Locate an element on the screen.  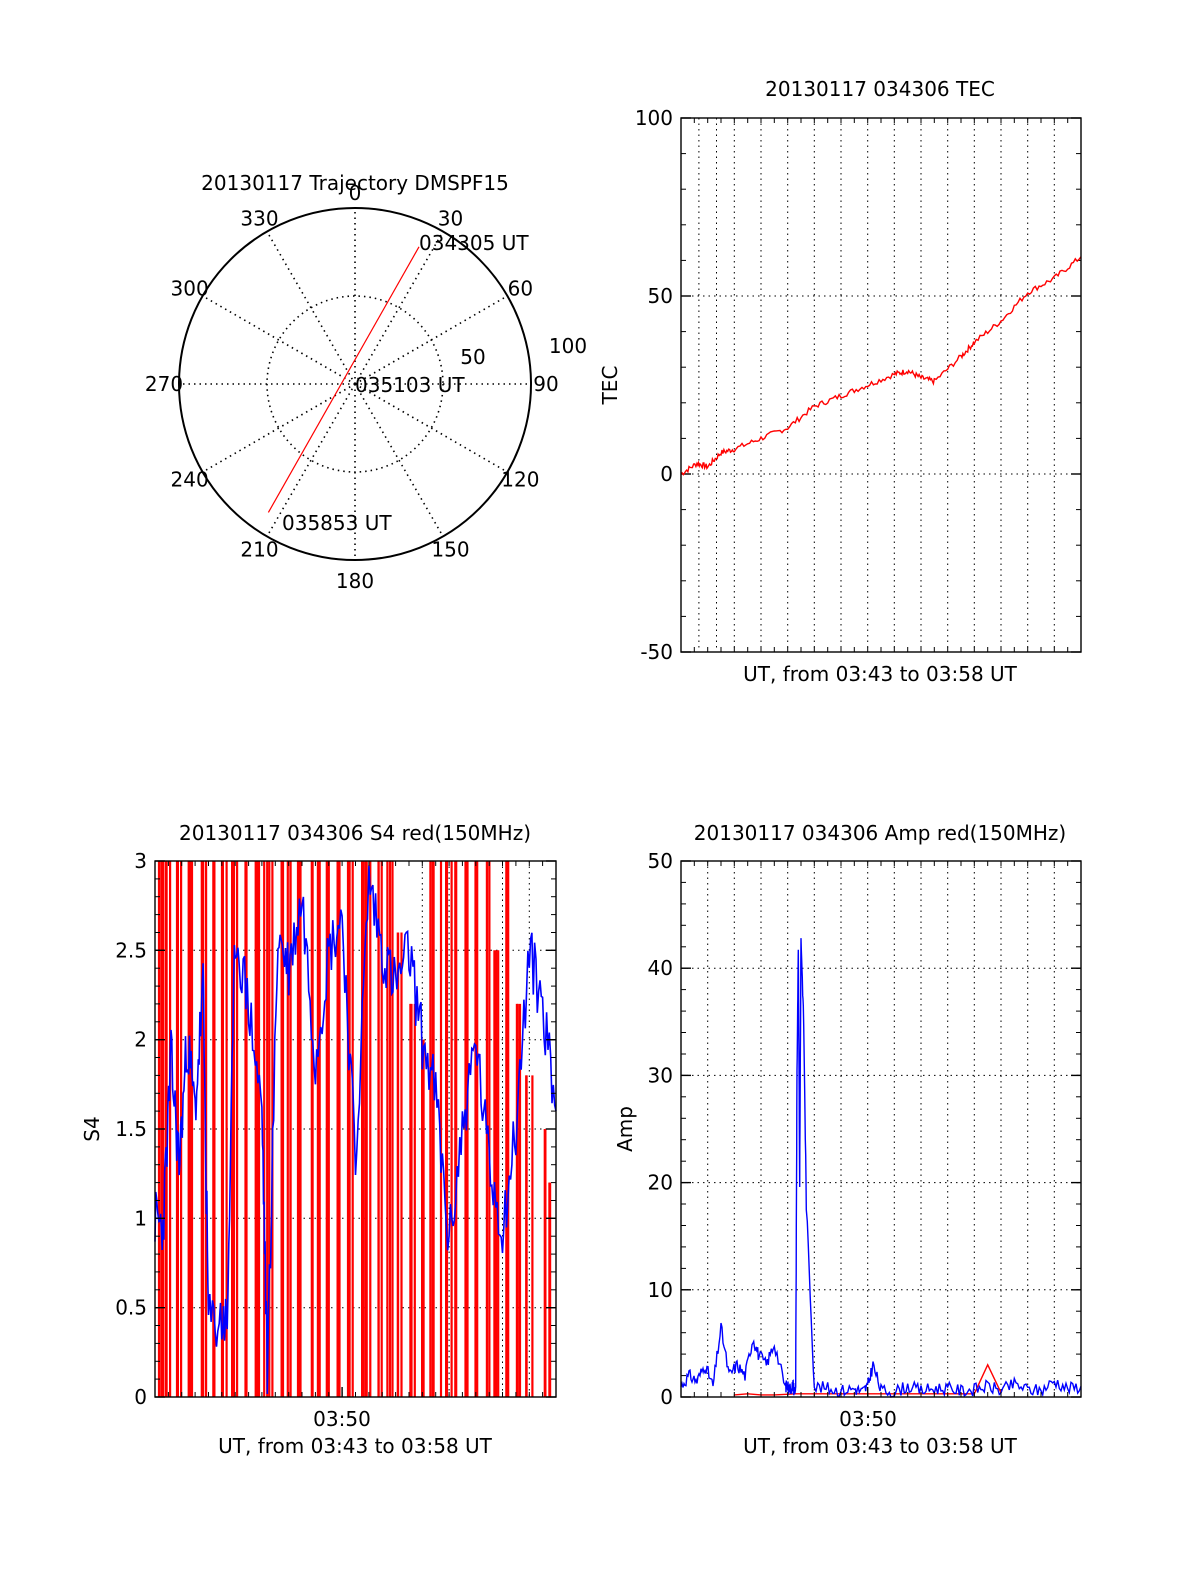
polar-angle-label: 60 is located at coordinates (520, 289).